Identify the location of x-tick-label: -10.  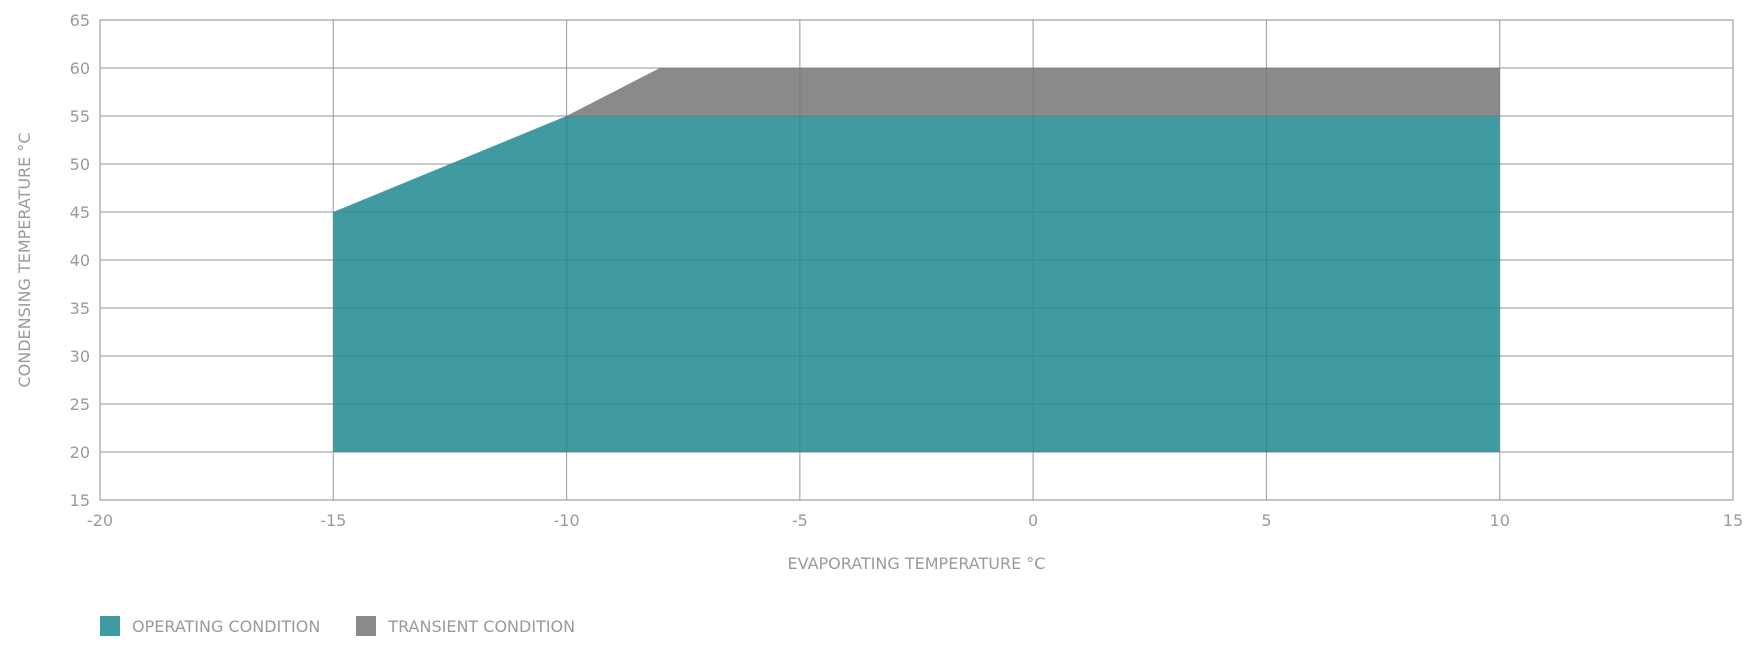
(567, 520).